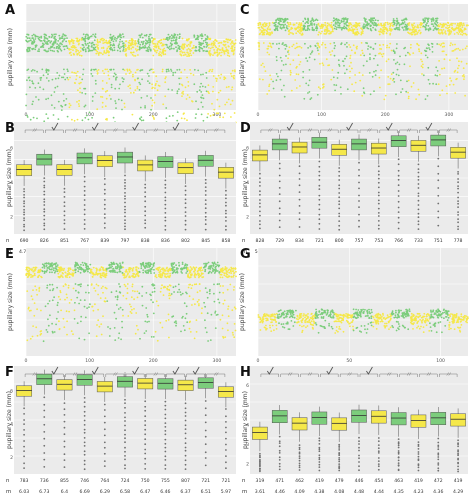  I want to click on y-axis-label: pupillary size (mm), so click(242, 57).